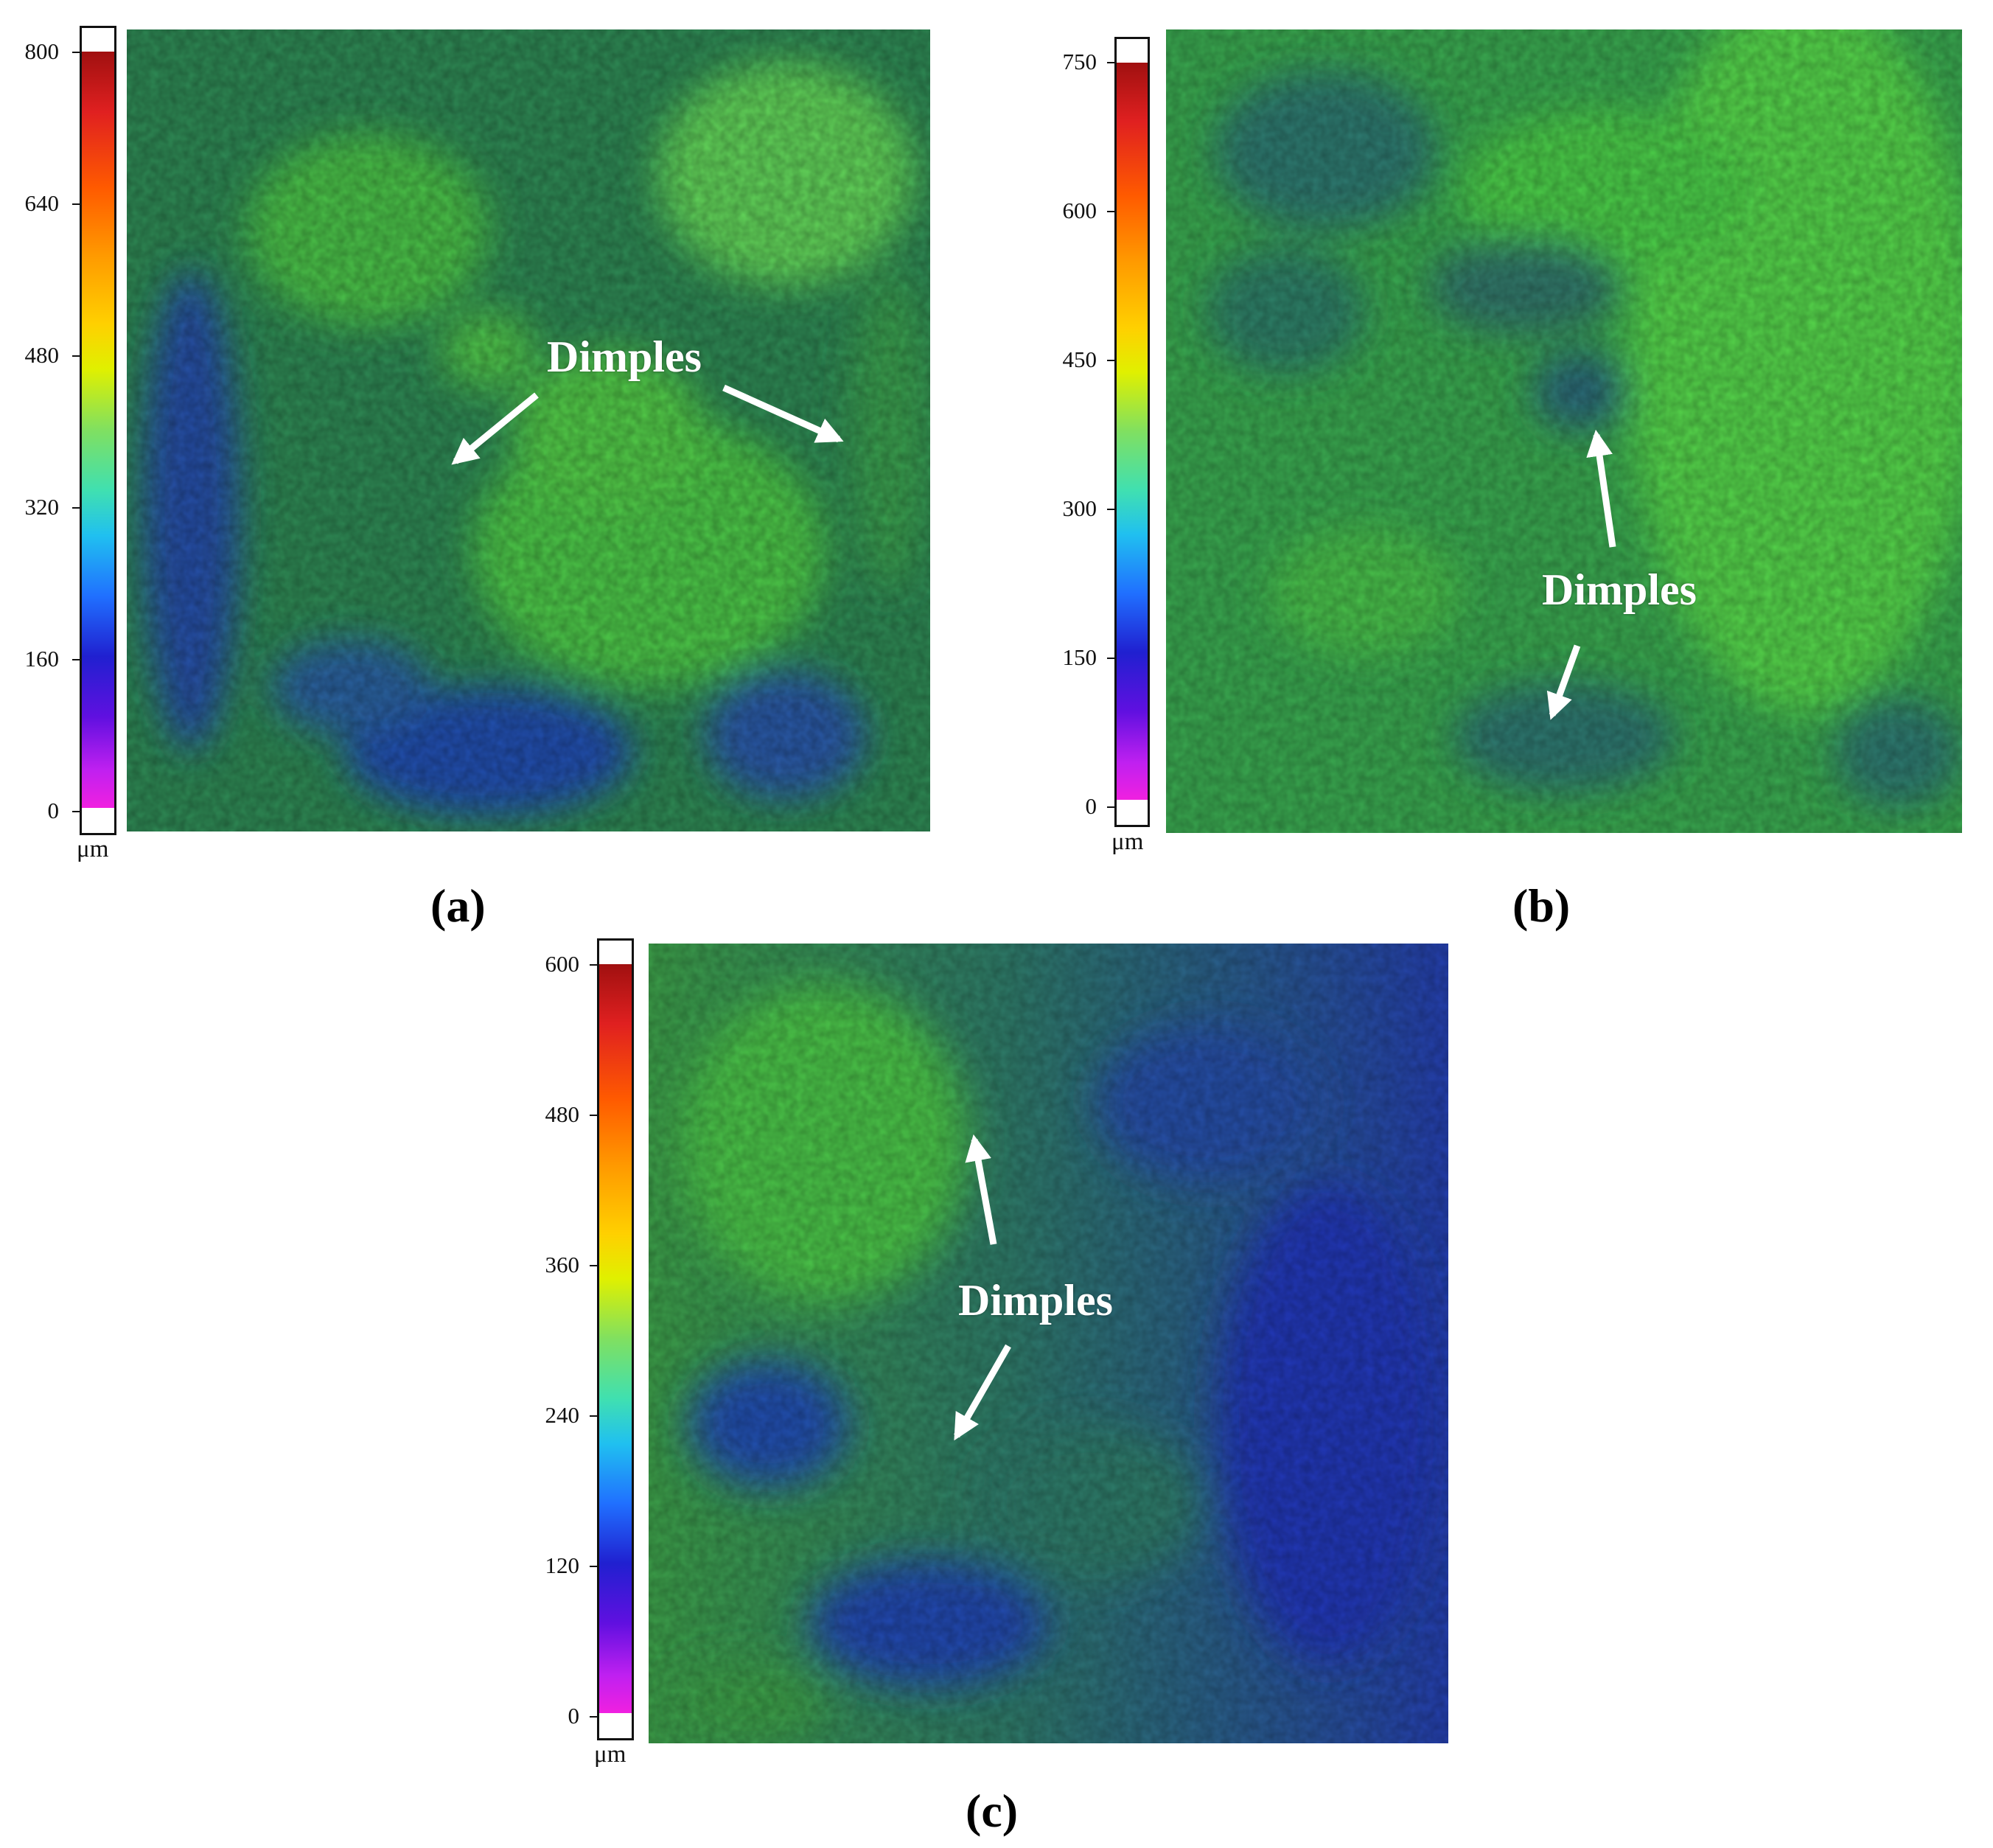  Describe the element at coordinates (54, 810) in the screenshot. I see `scale-tick-a-5: 0` at that location.